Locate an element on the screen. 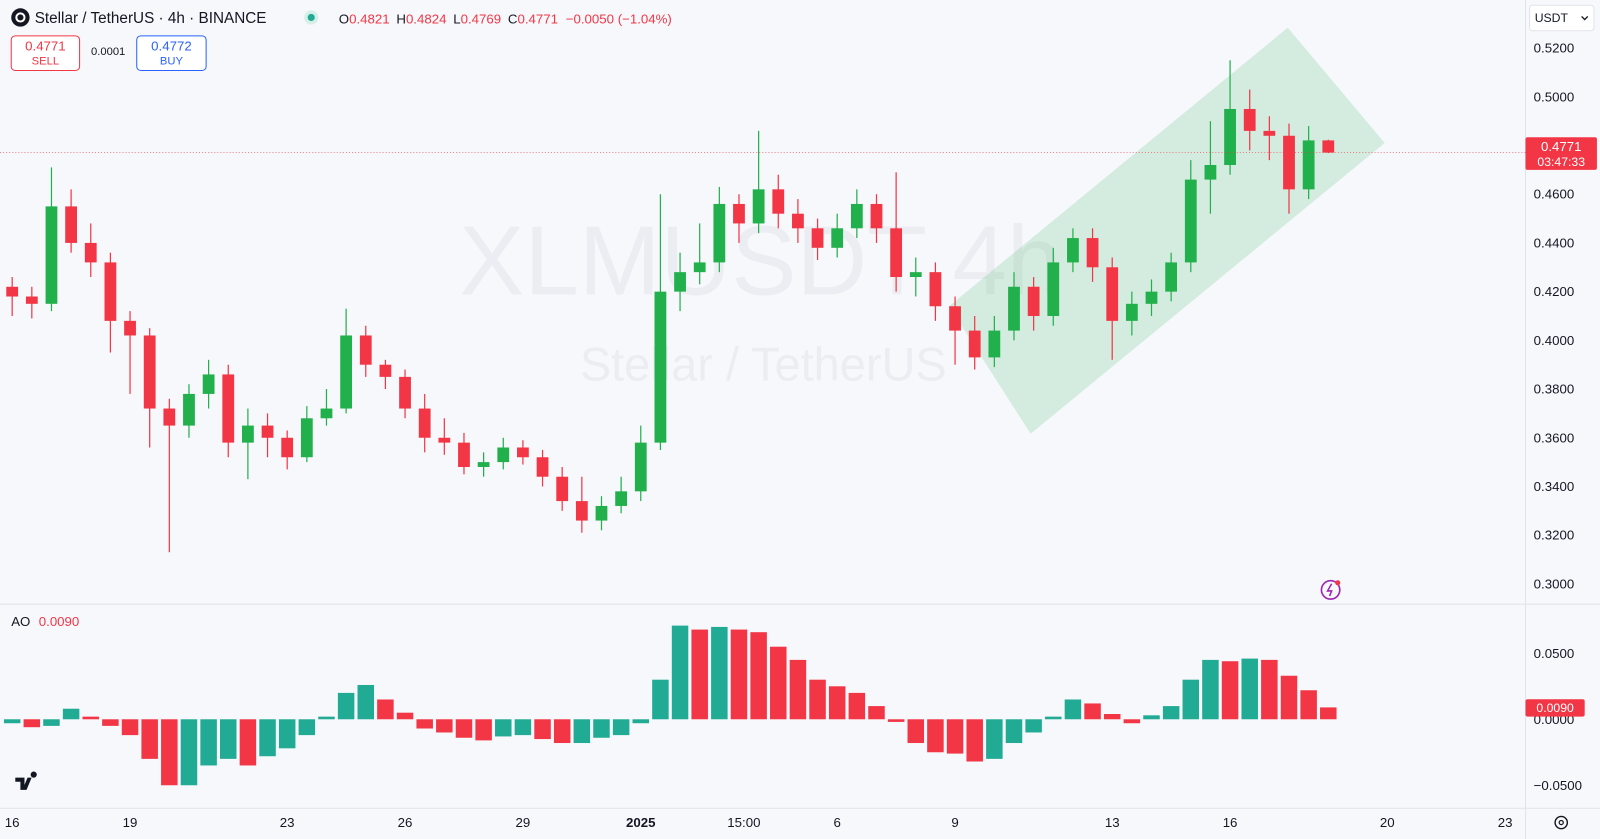 The image size is (1600, 839). bar-countdown: 03:47:33 is located at coordinates (1561, 162).